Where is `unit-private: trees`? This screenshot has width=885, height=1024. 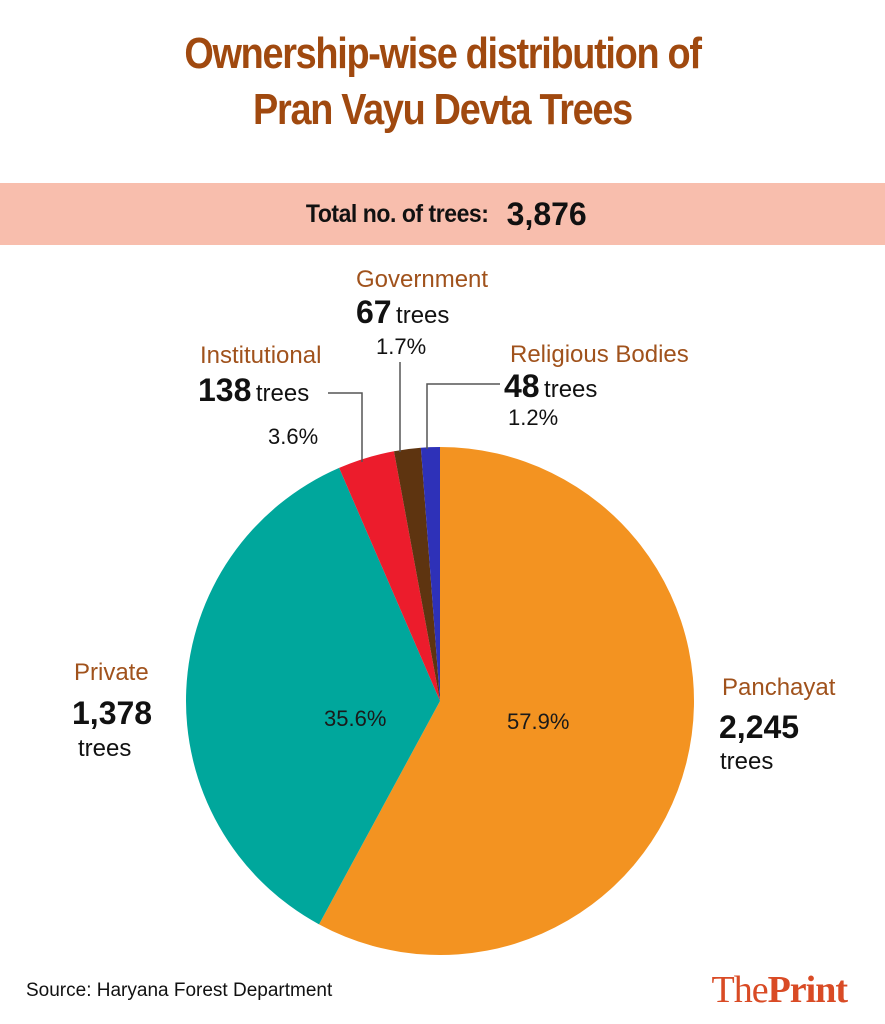 unit-private: trees is located at coordinates (105, 748).